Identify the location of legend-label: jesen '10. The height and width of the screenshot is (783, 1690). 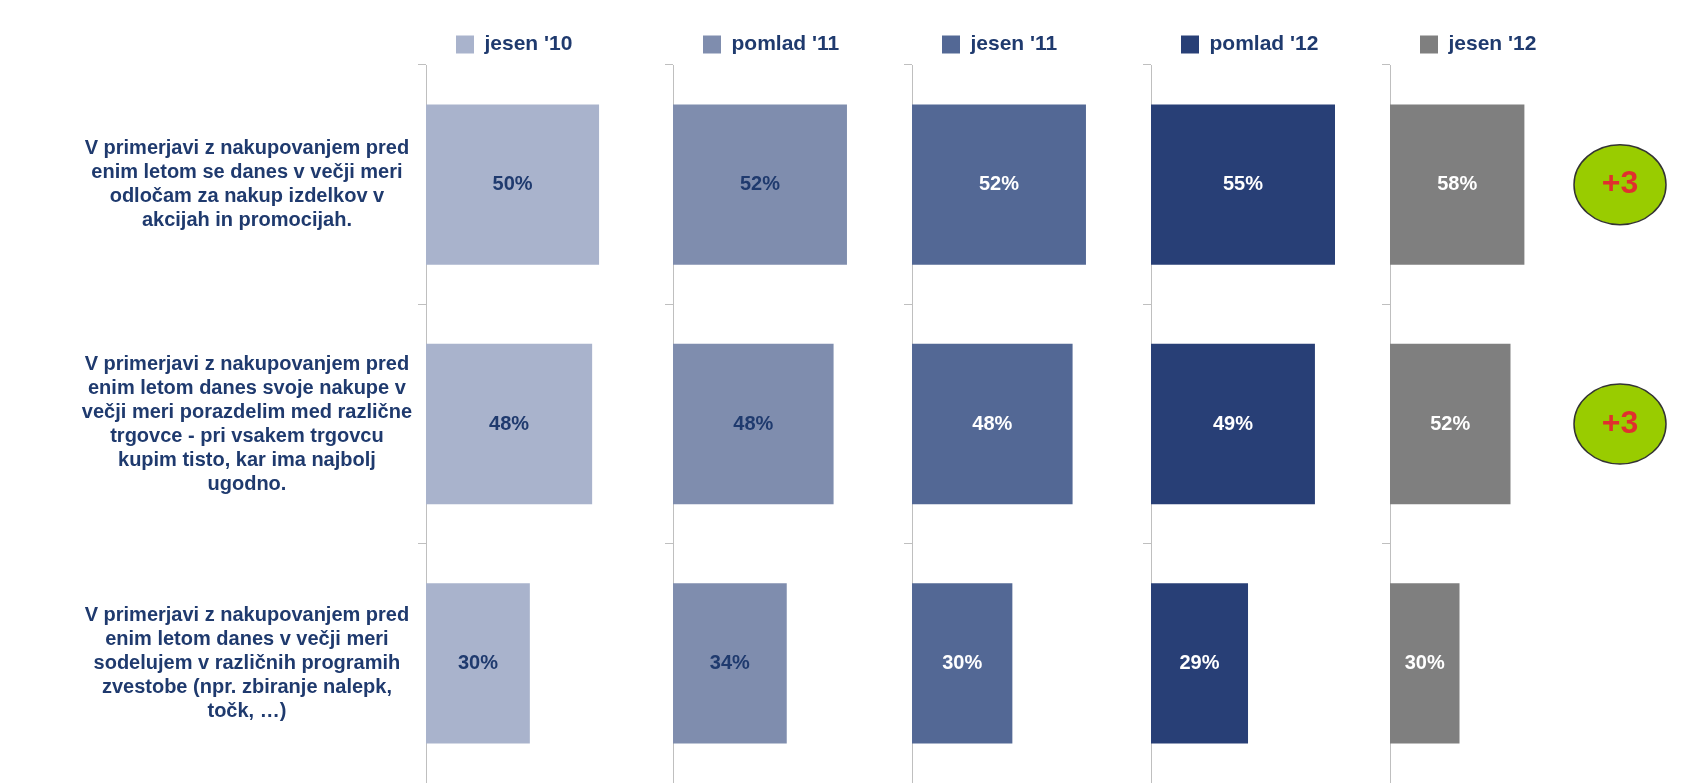
(528, 43).